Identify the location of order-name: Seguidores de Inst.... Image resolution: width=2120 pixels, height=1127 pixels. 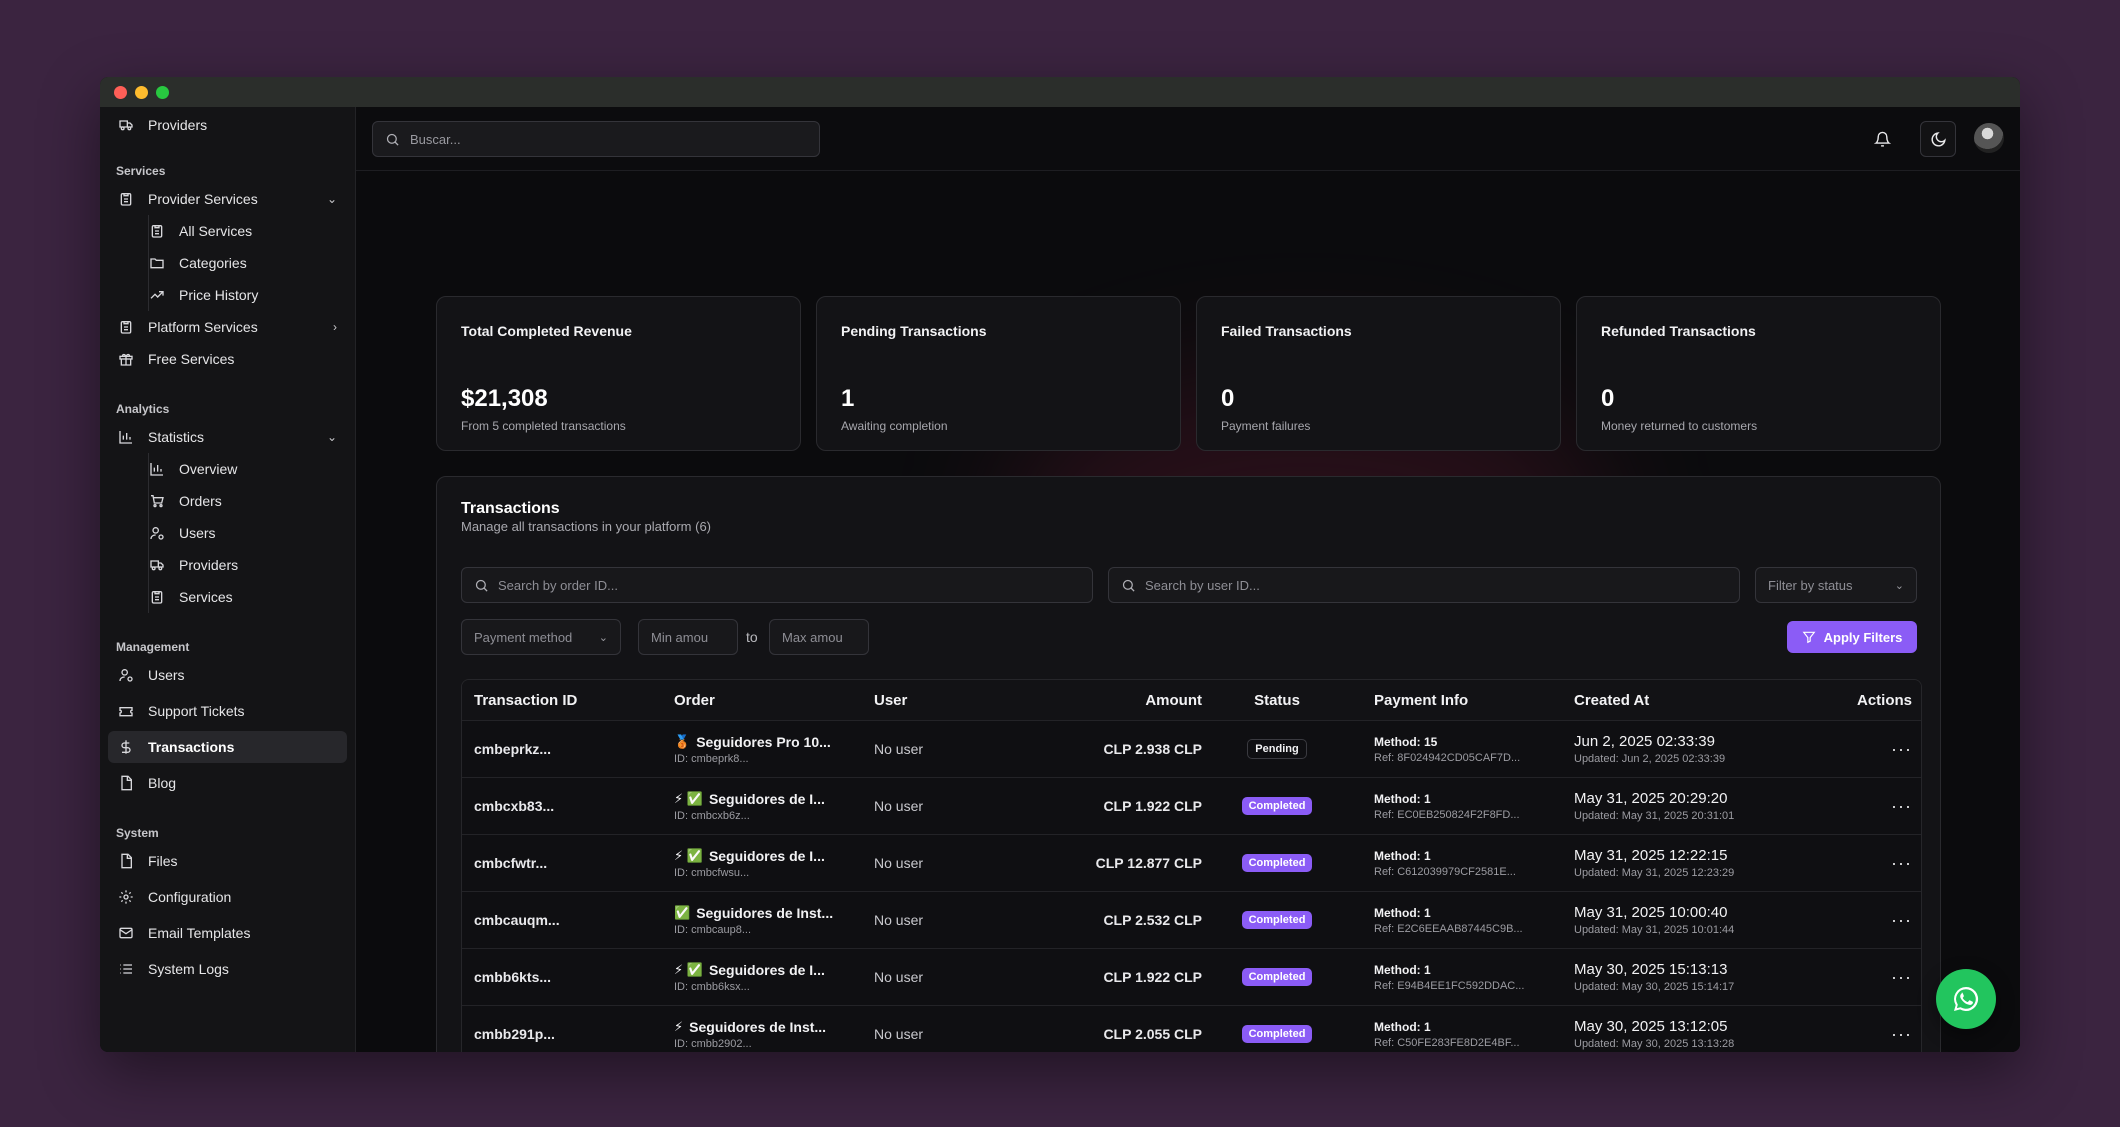
(758, 1026).